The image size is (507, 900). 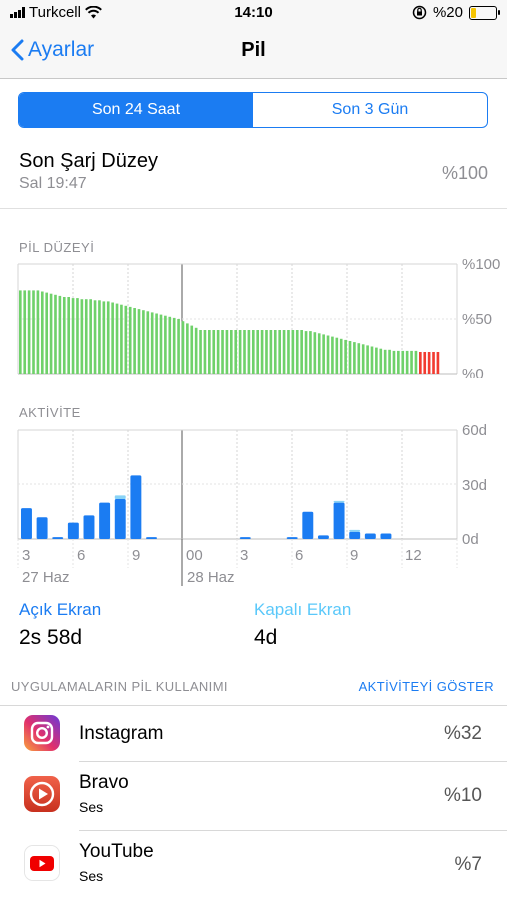 What do you see at coordinates (258, 318) in the screenshot?
I see `battery-level-chart: %100 %50 %0` at bounding box center [258, 318].